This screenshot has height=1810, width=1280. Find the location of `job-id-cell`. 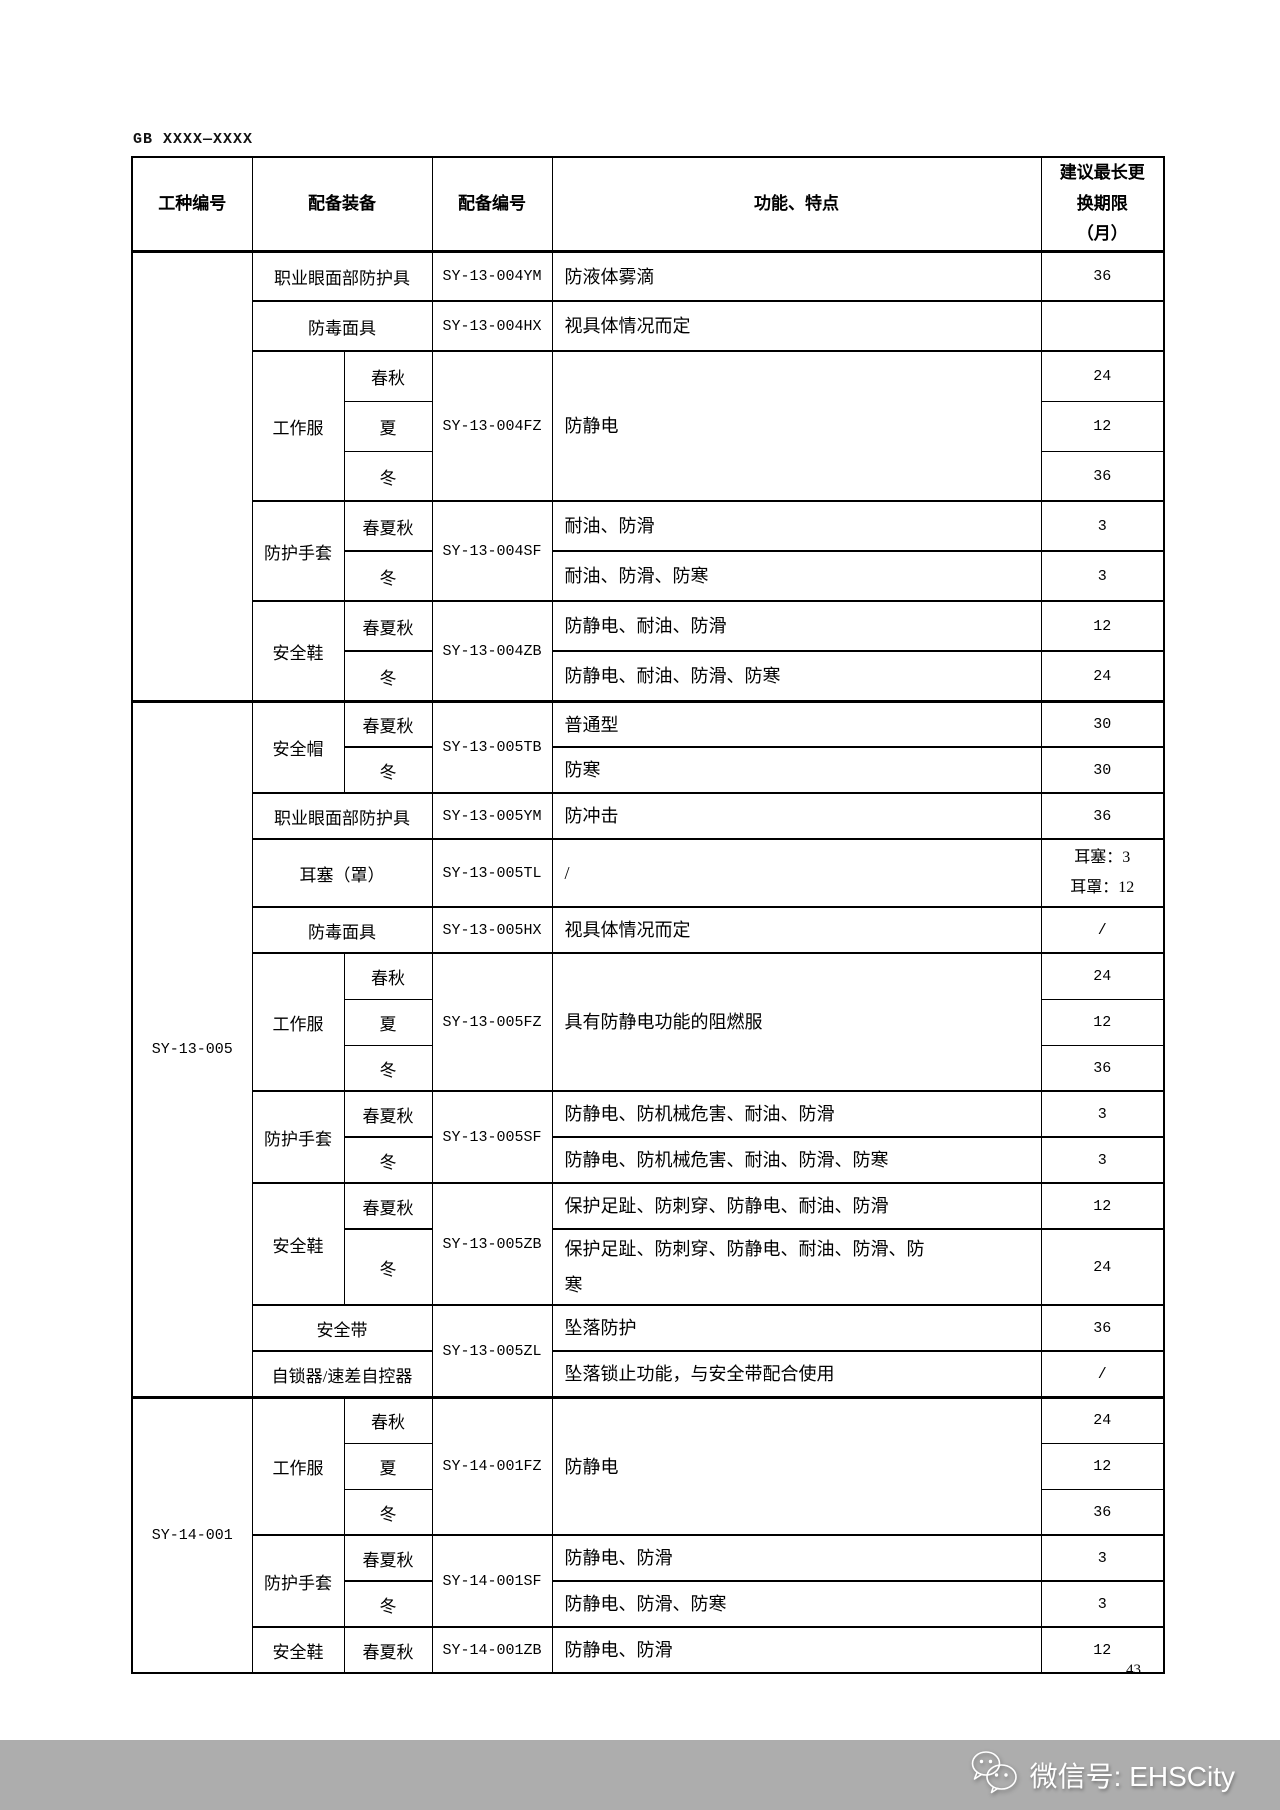

job-id-cell is located at coordinates (192, 476).